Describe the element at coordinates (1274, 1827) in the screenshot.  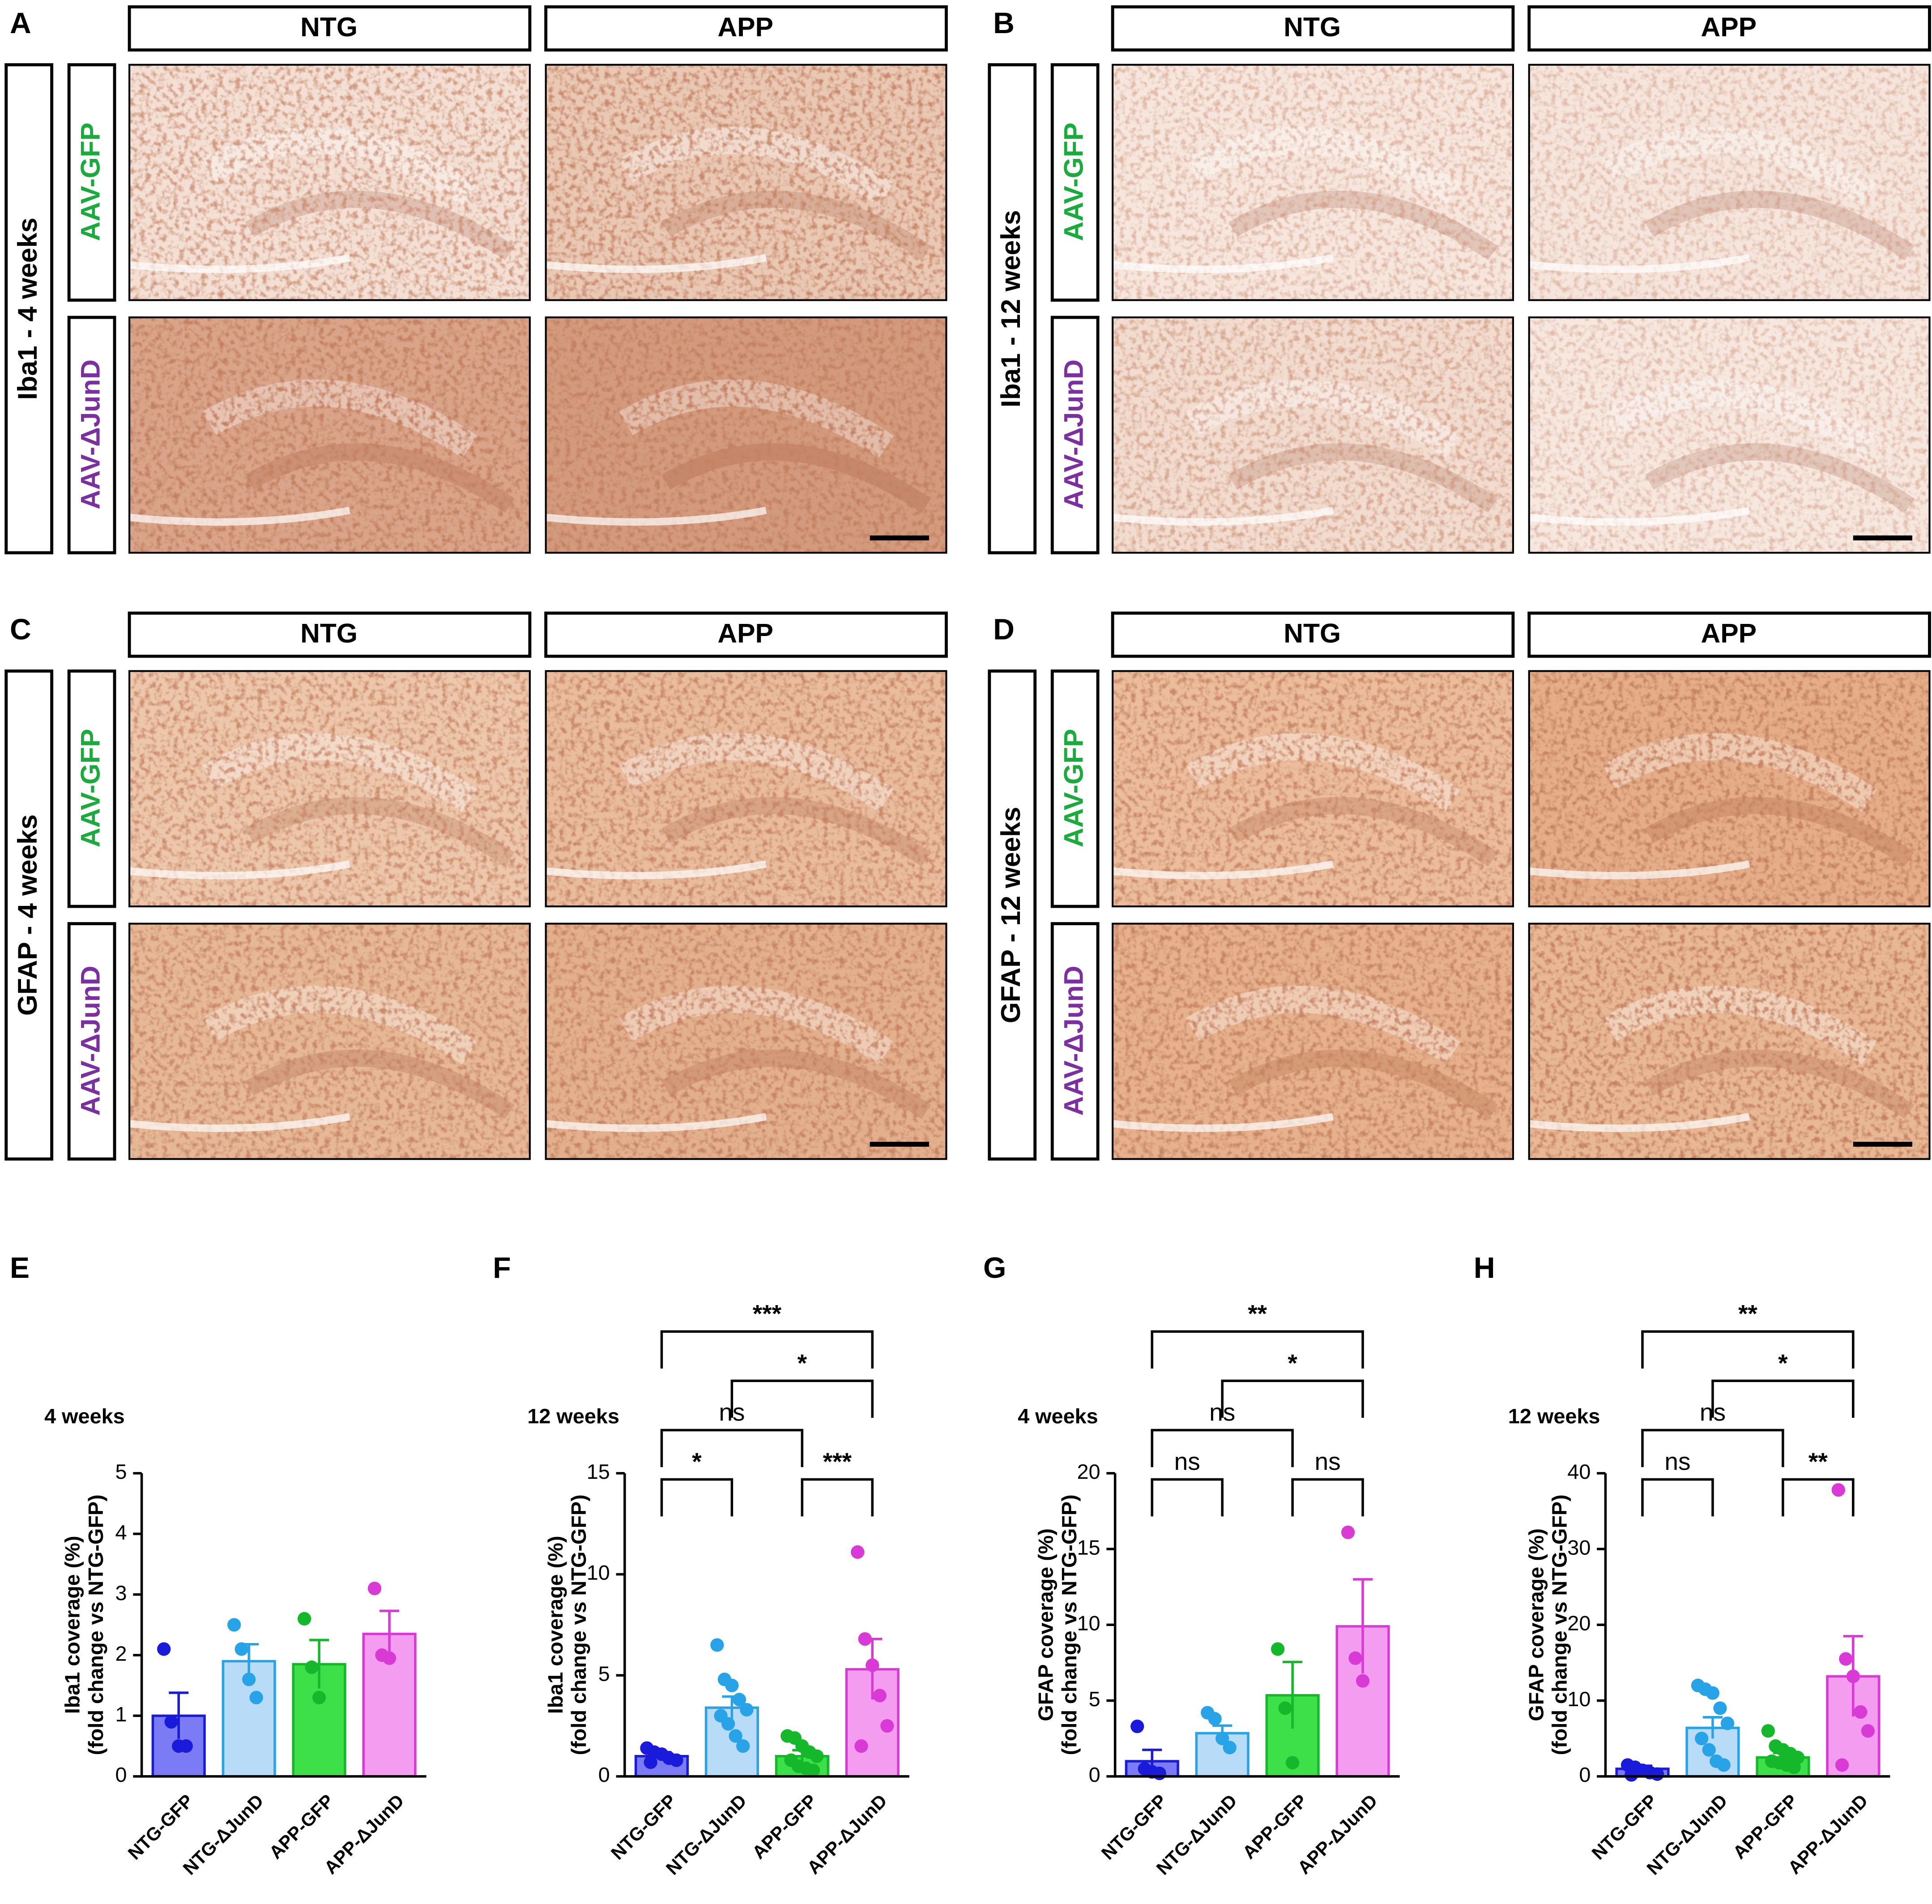
I see `x-tick-label: APP-GFP` at that location.